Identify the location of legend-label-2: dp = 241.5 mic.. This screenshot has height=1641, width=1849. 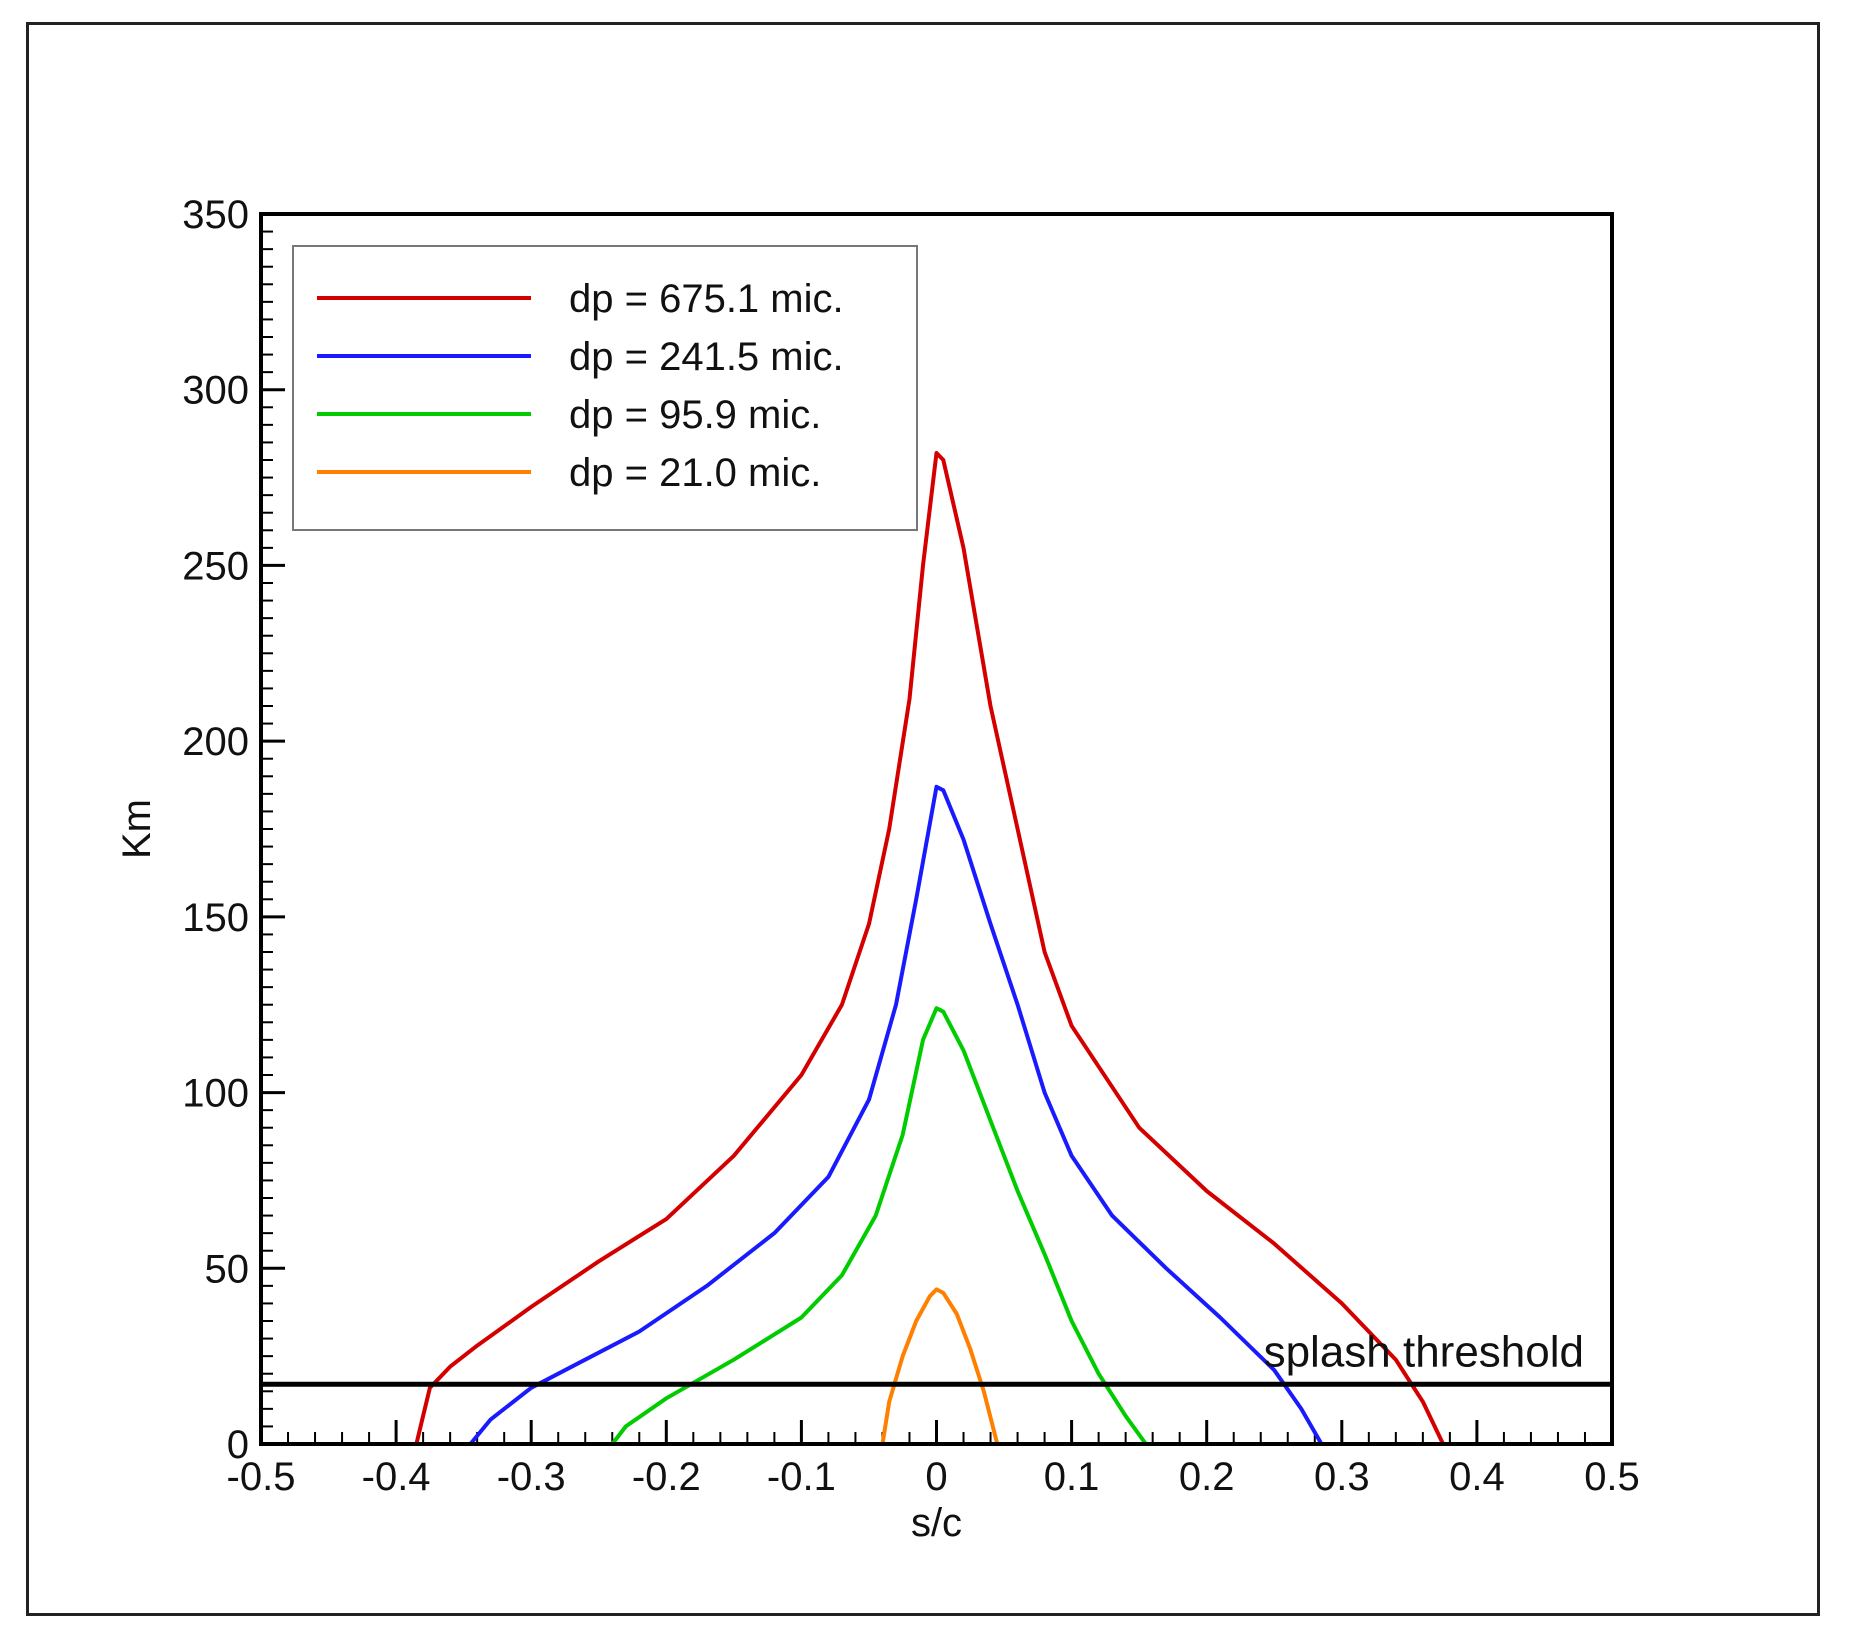
(706, 357).